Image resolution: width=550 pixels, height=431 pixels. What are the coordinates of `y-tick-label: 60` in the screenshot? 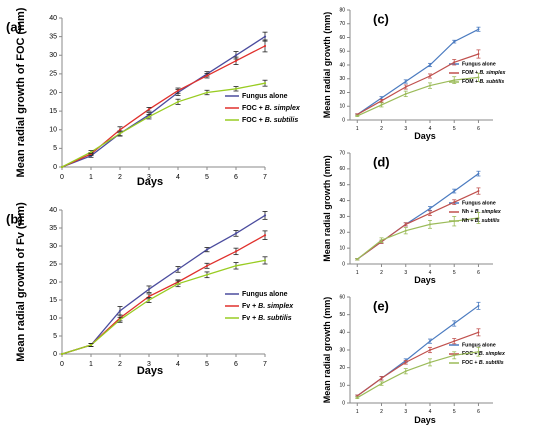 It's located at (342, 38).